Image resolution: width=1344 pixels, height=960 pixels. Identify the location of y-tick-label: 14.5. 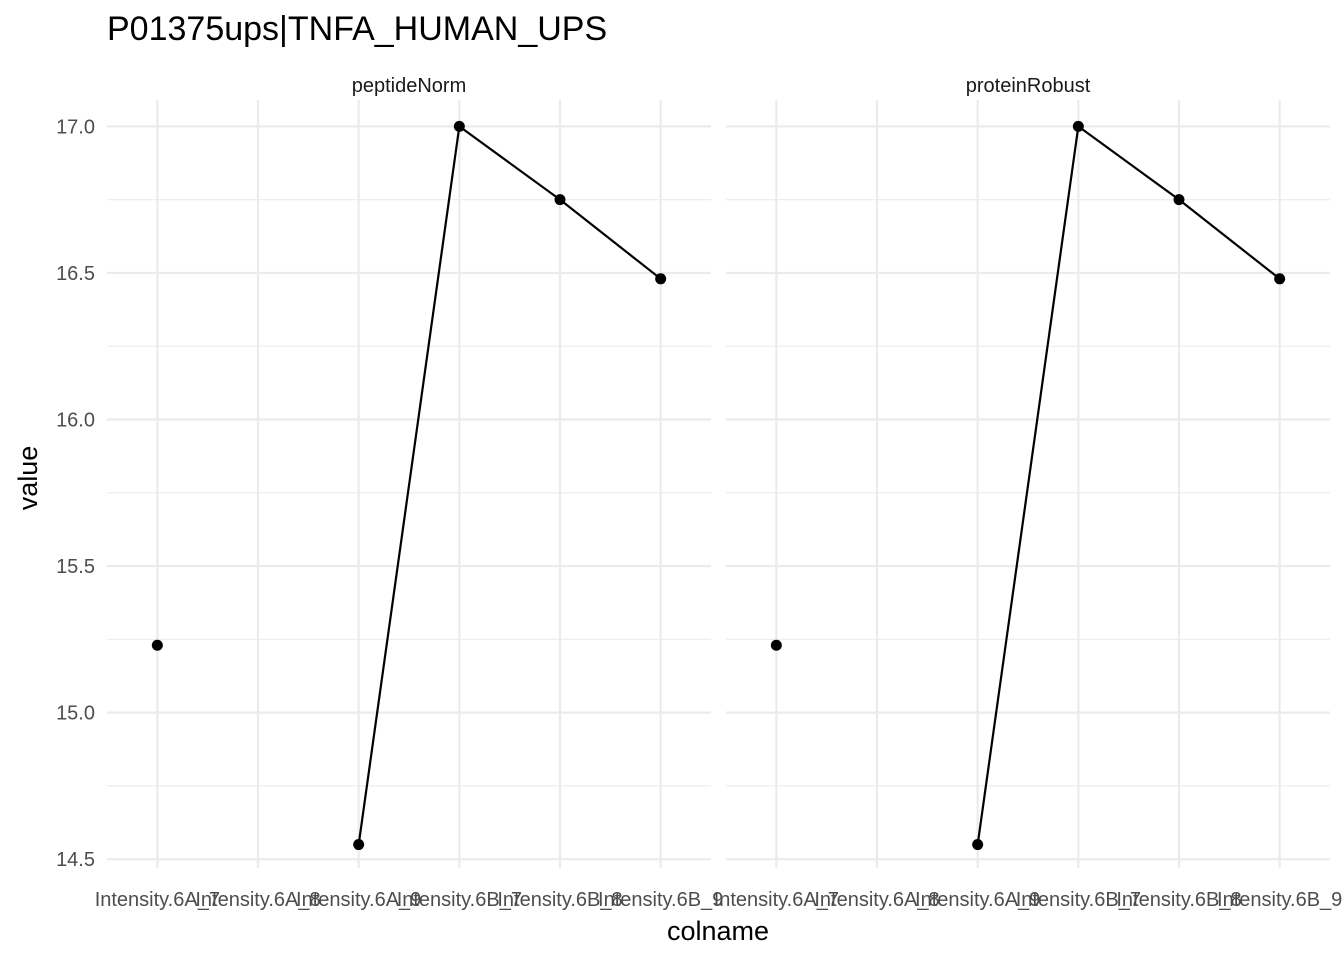
(75, 860).